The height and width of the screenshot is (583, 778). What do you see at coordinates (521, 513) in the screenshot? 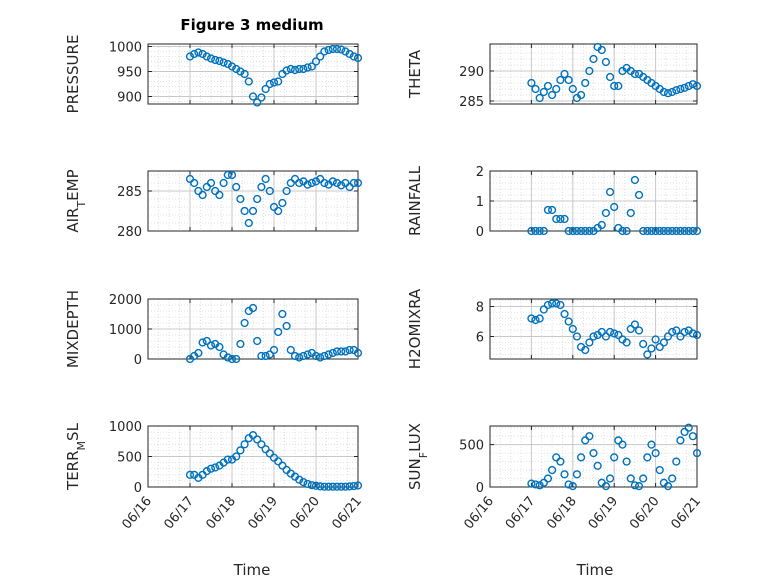
I see `x-tick-label: 06/17` at bounding box center [521, 513].